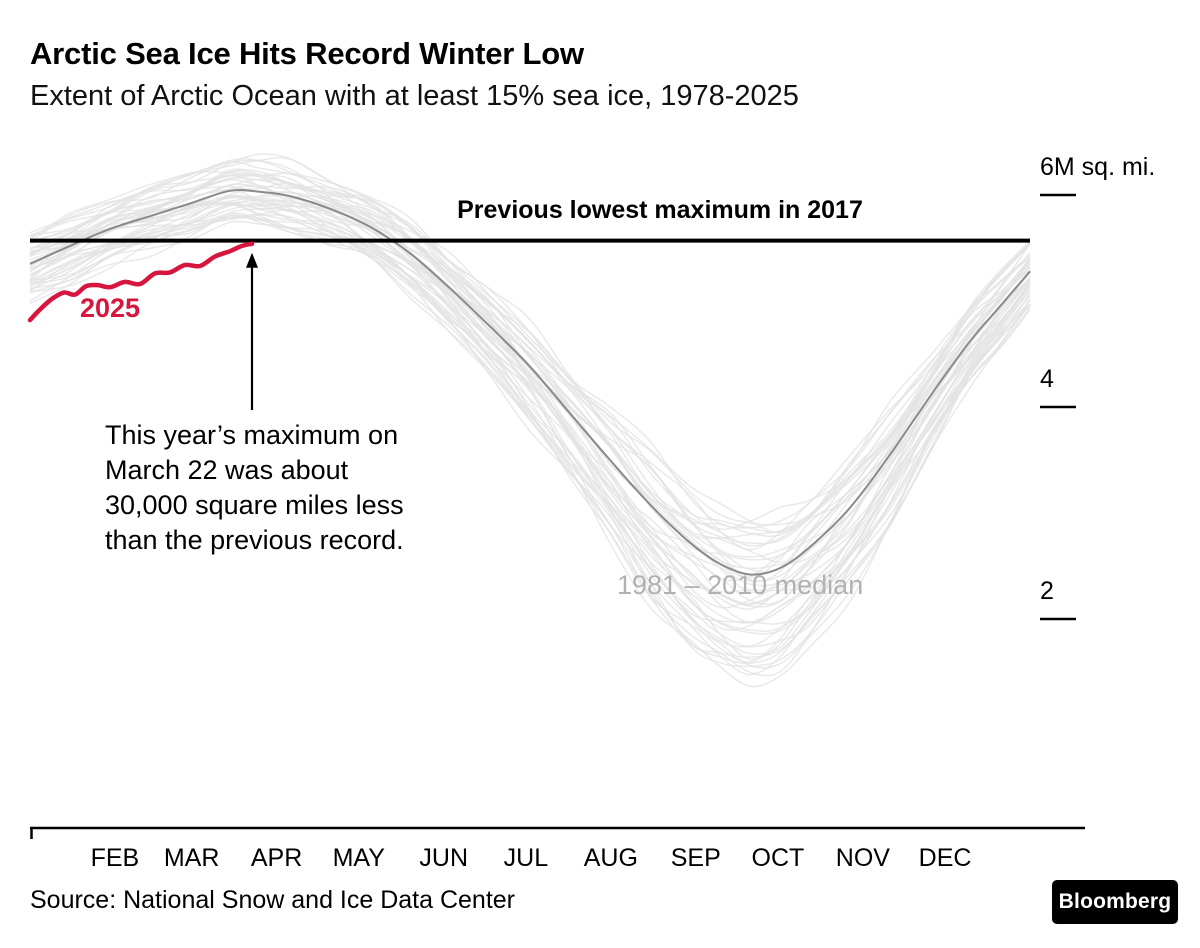 This screenshot has height=948, width=1200. What do you see at coordinates (443, 858) in the screenshot?
I see `x-tick-label: JUN` at bounding box center [443, 858].